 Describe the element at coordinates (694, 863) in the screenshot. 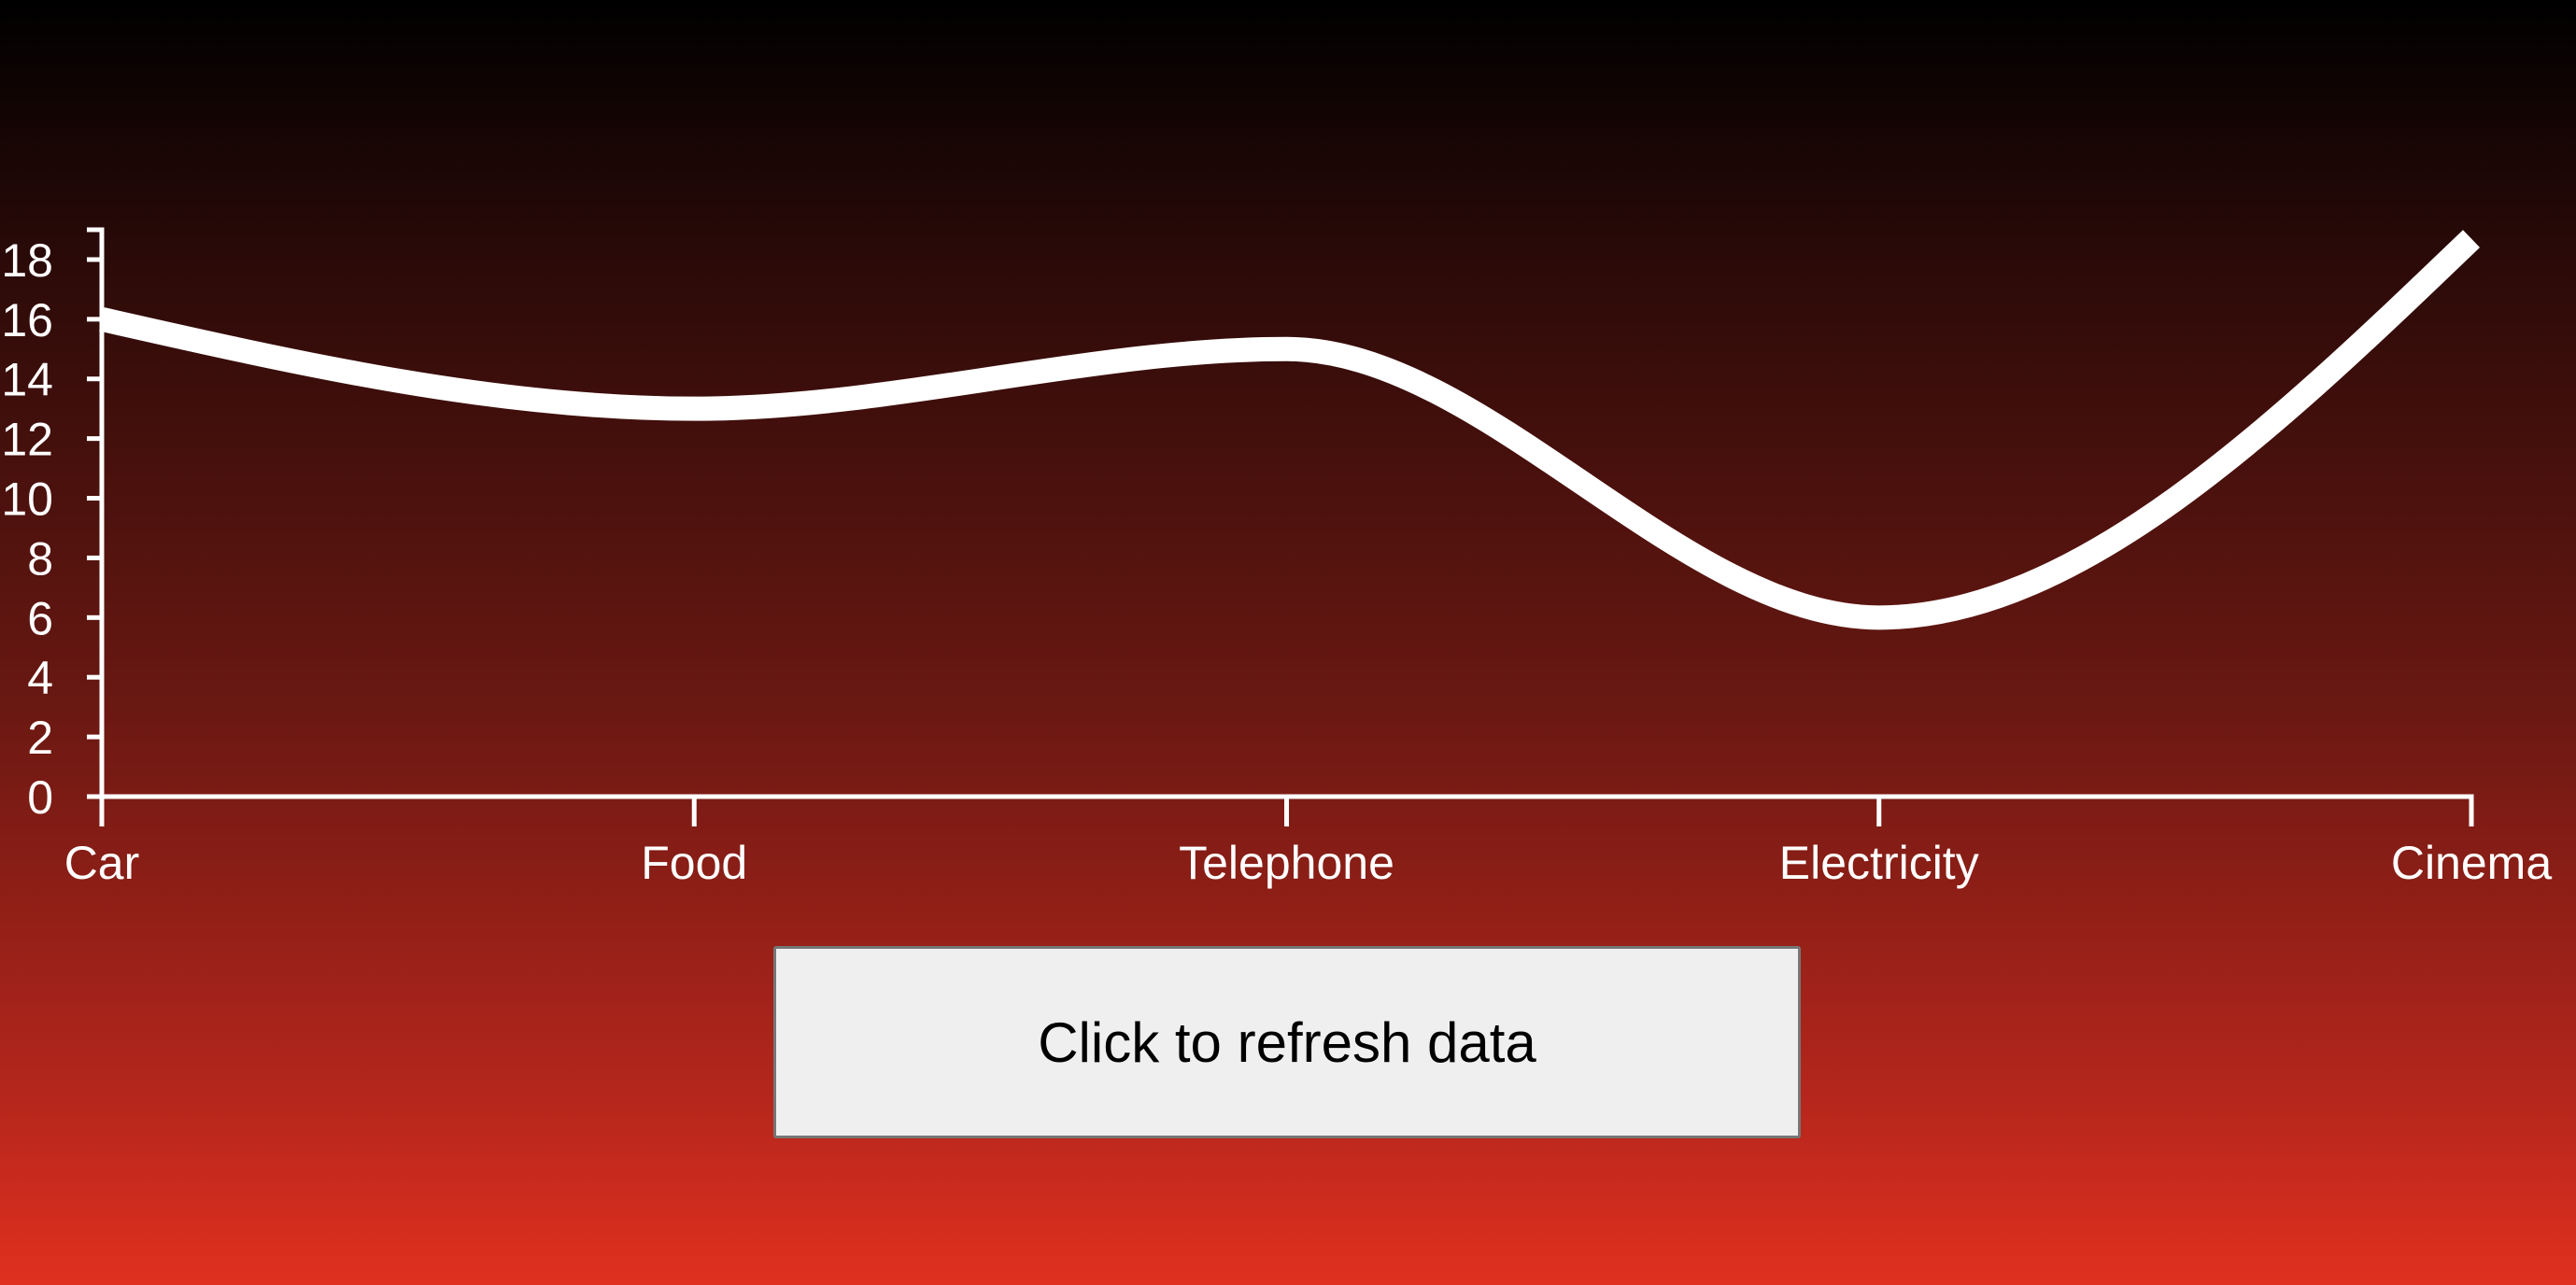

I see `x-tick-label: Food` at that location.